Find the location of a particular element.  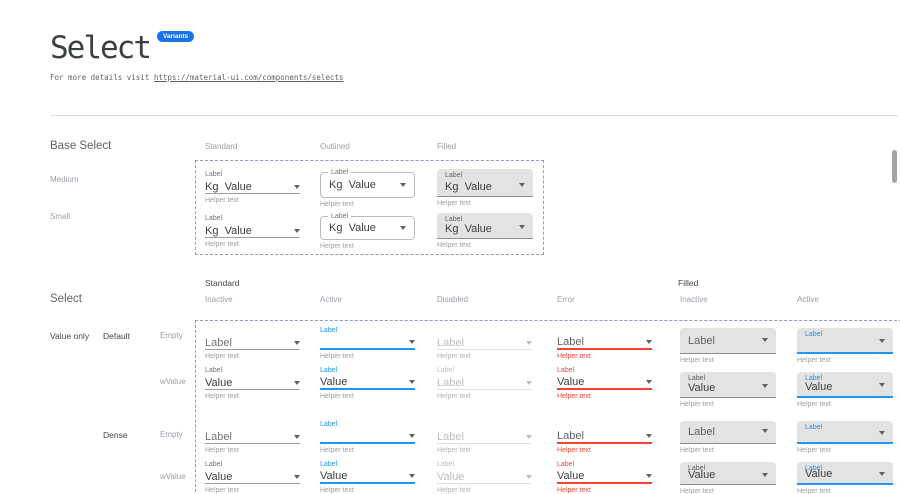

column-header-error: Error is located at coordinates (566, 299).